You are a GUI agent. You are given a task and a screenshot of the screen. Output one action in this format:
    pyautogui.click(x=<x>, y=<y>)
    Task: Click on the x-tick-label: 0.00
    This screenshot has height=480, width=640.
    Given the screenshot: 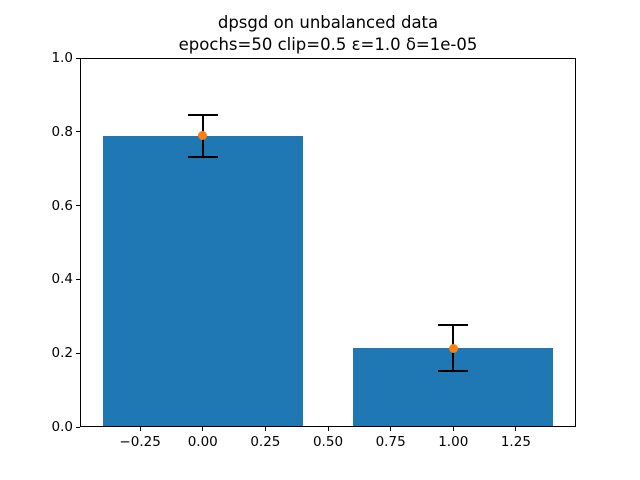 What is the action you would take?
    pyautogui.click(x=202, y=442)
    